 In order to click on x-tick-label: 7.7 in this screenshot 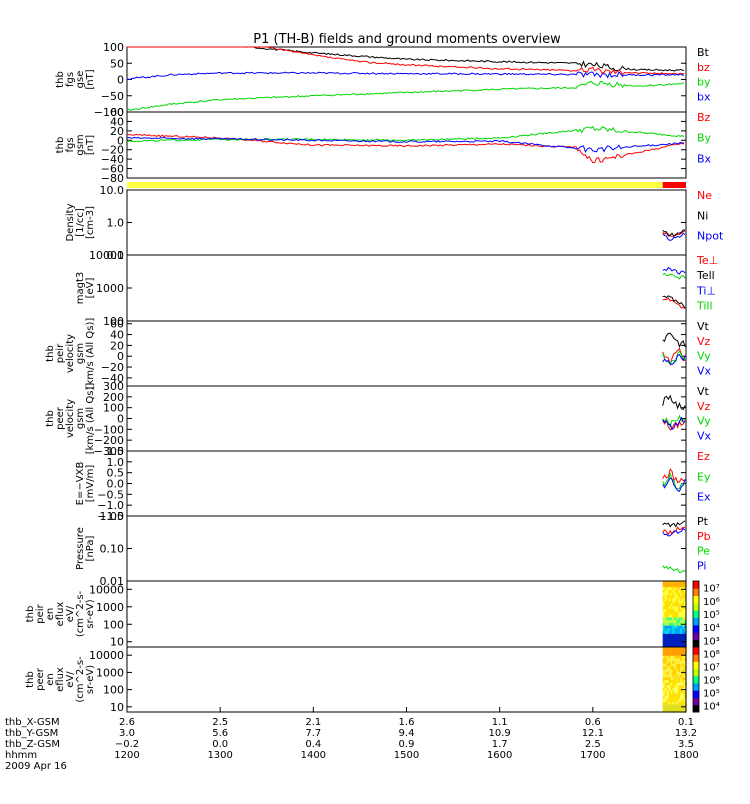, I will do `click(313, 733)`.